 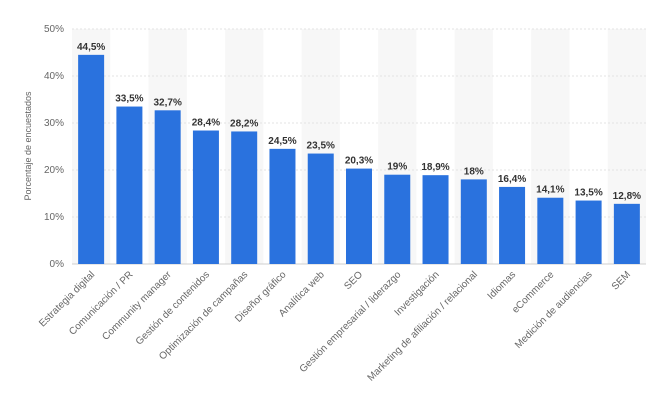 What do you see at coordinates (359, 161) in the screenshot?
I see `data-label: 20,3%` at bounding box center [359, 161].